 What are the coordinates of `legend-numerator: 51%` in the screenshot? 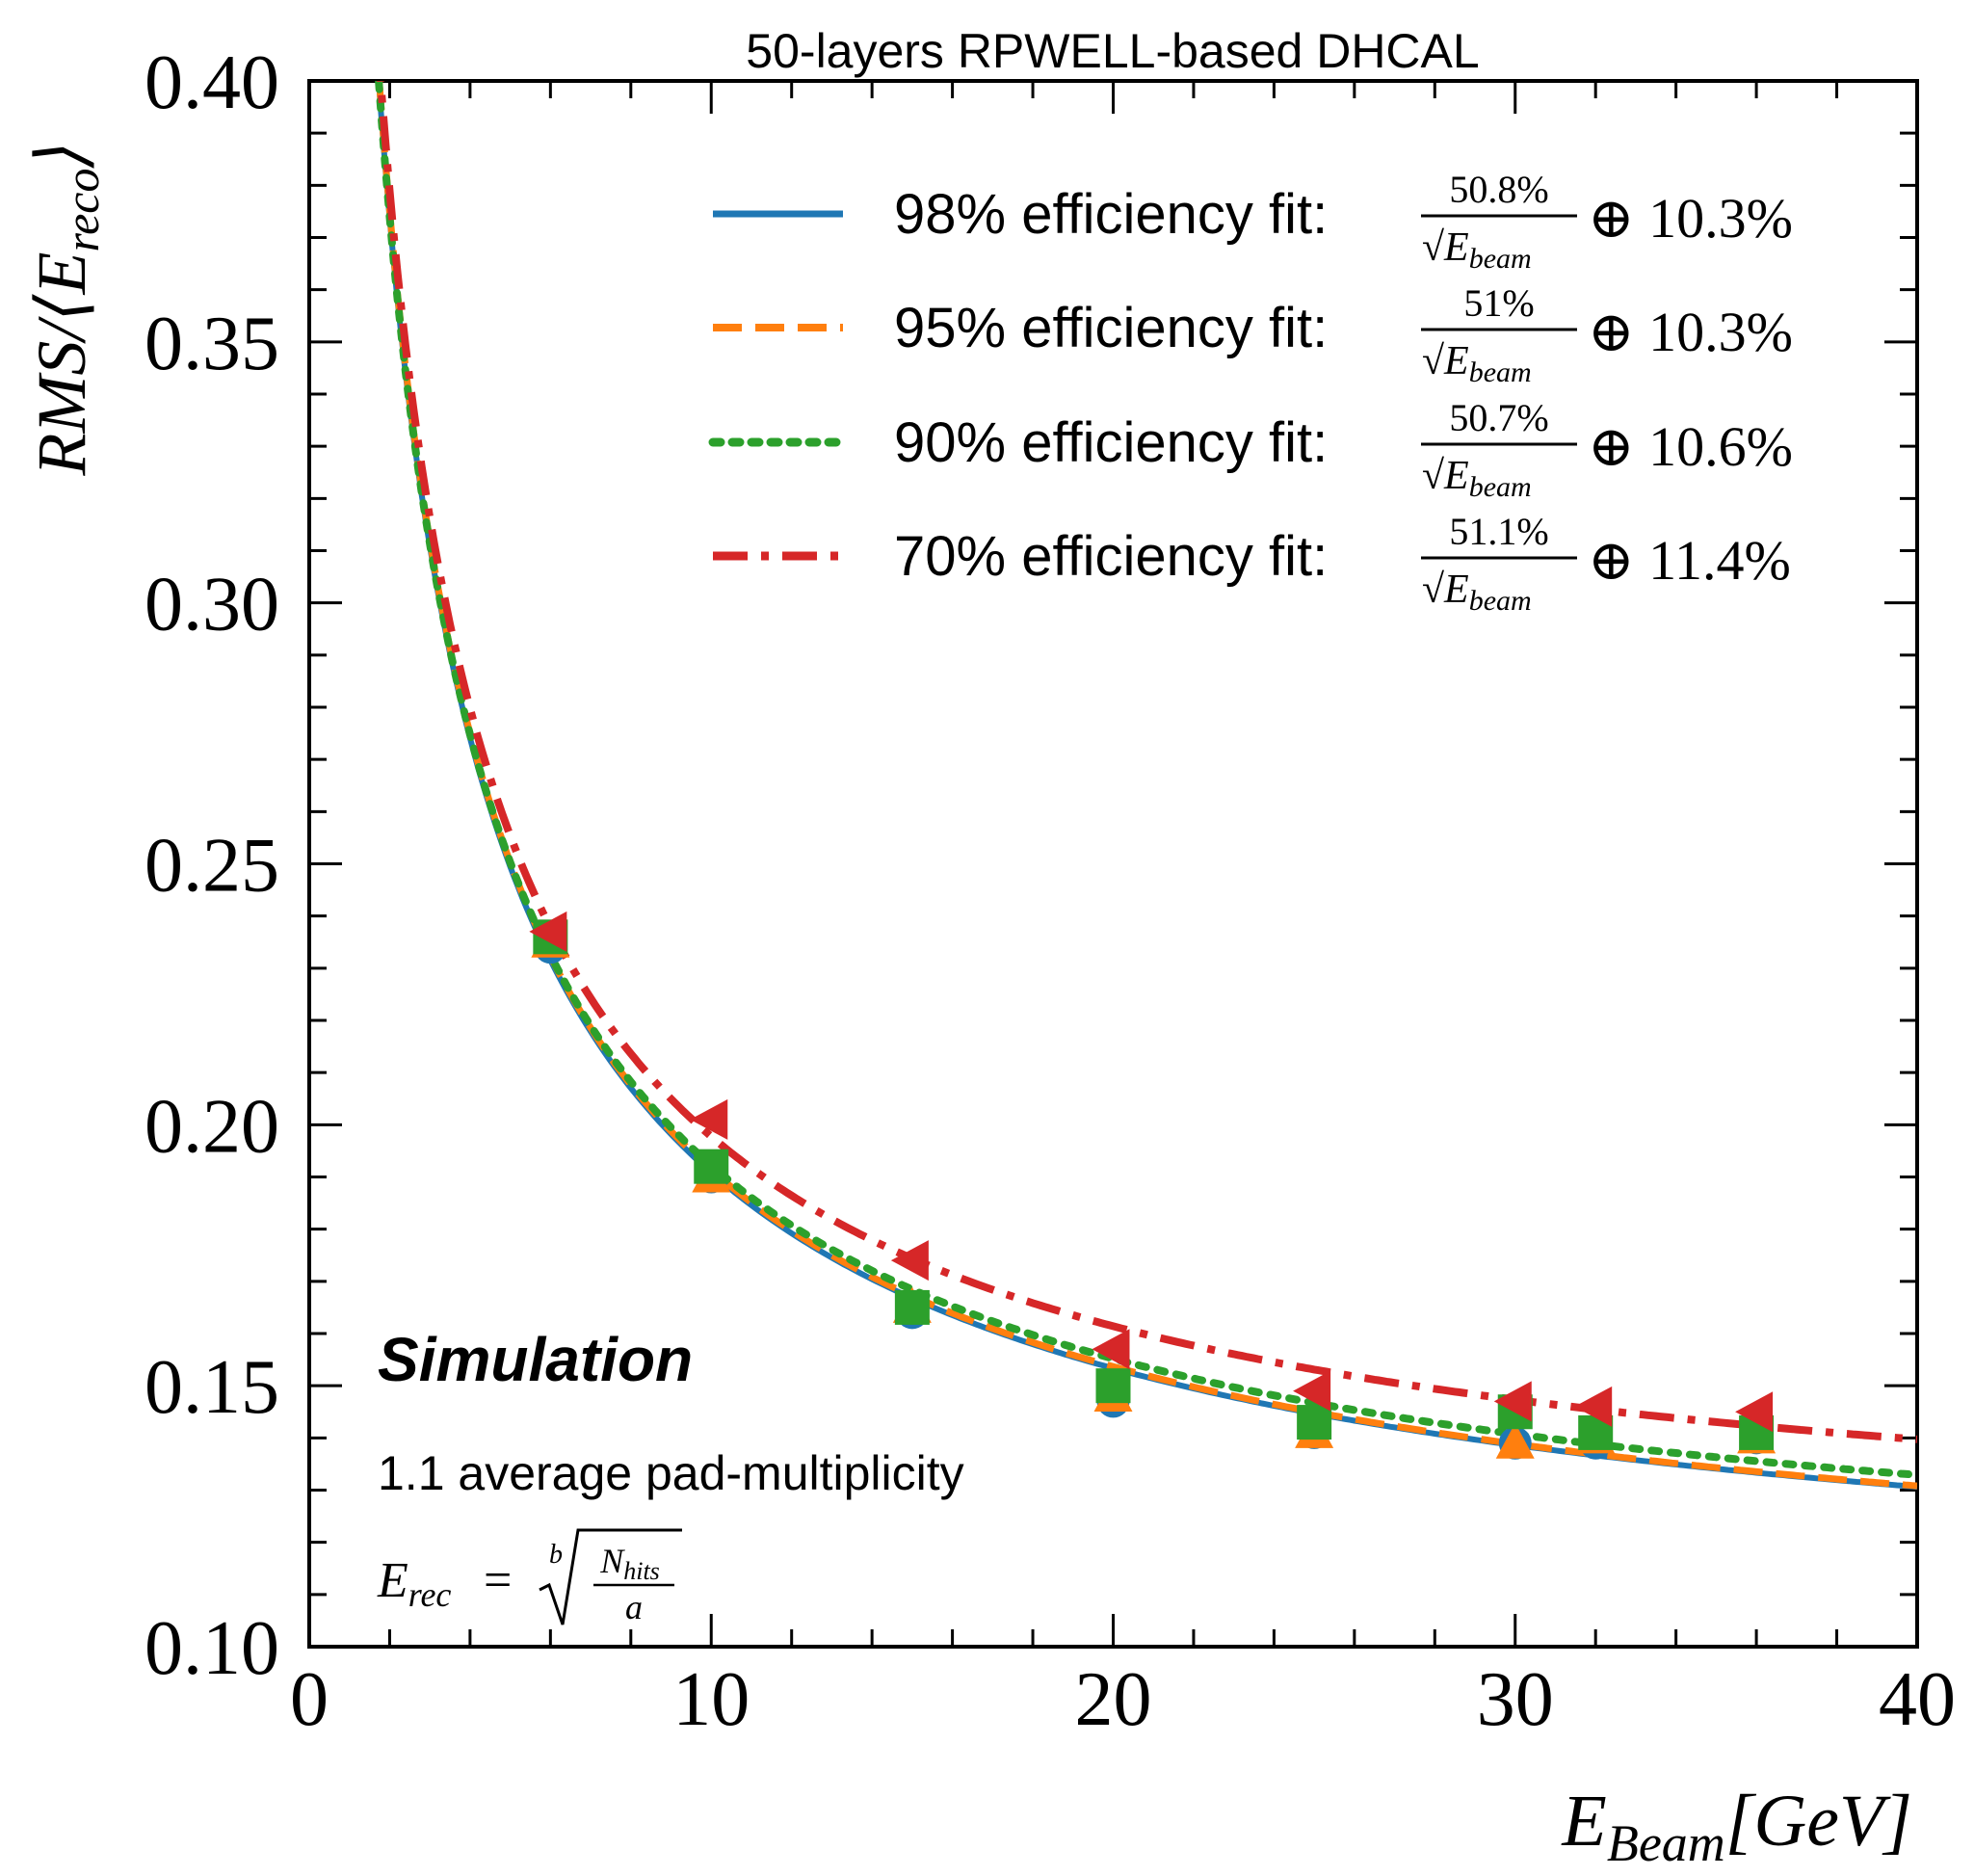 It's located at (1498, 303).